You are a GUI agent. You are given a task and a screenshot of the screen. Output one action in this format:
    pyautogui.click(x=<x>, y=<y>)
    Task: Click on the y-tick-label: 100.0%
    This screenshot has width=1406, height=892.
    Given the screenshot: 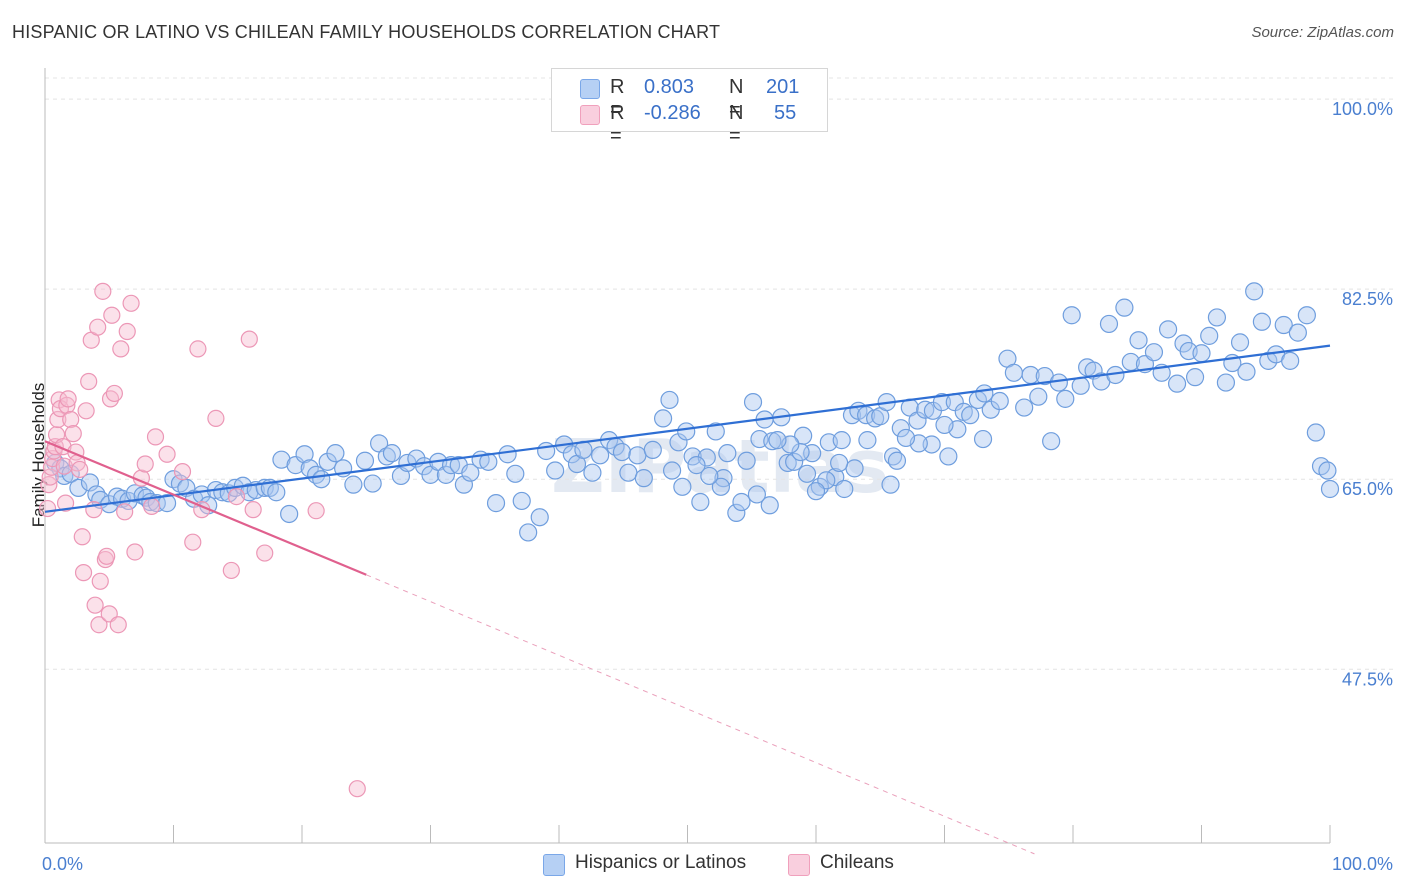 What is the action you would take?
    pyautogui.click(x=1362, y=109)
    